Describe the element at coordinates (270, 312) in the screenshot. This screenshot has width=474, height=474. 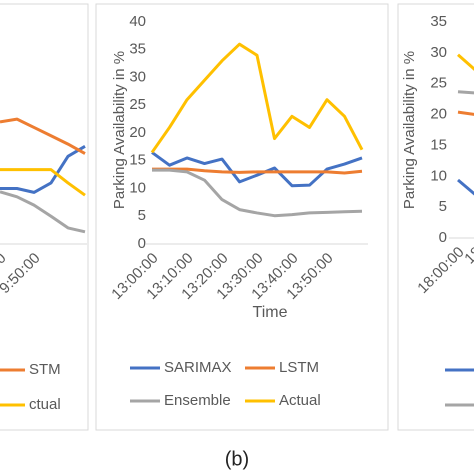
I see `x-axis-label: Time` at that location.